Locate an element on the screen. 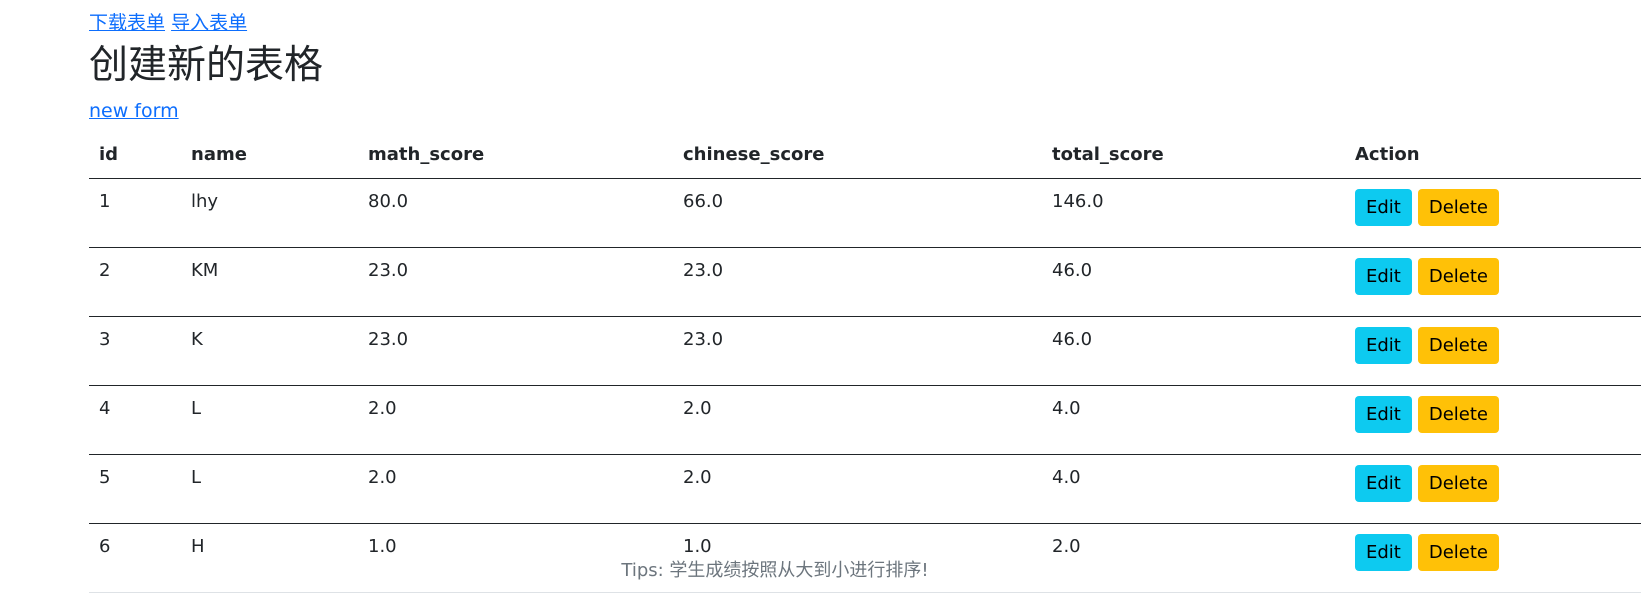 This screenshot has width=1641, height=597. download-form-link: 下载表单 is located at coordinates (127, 23).